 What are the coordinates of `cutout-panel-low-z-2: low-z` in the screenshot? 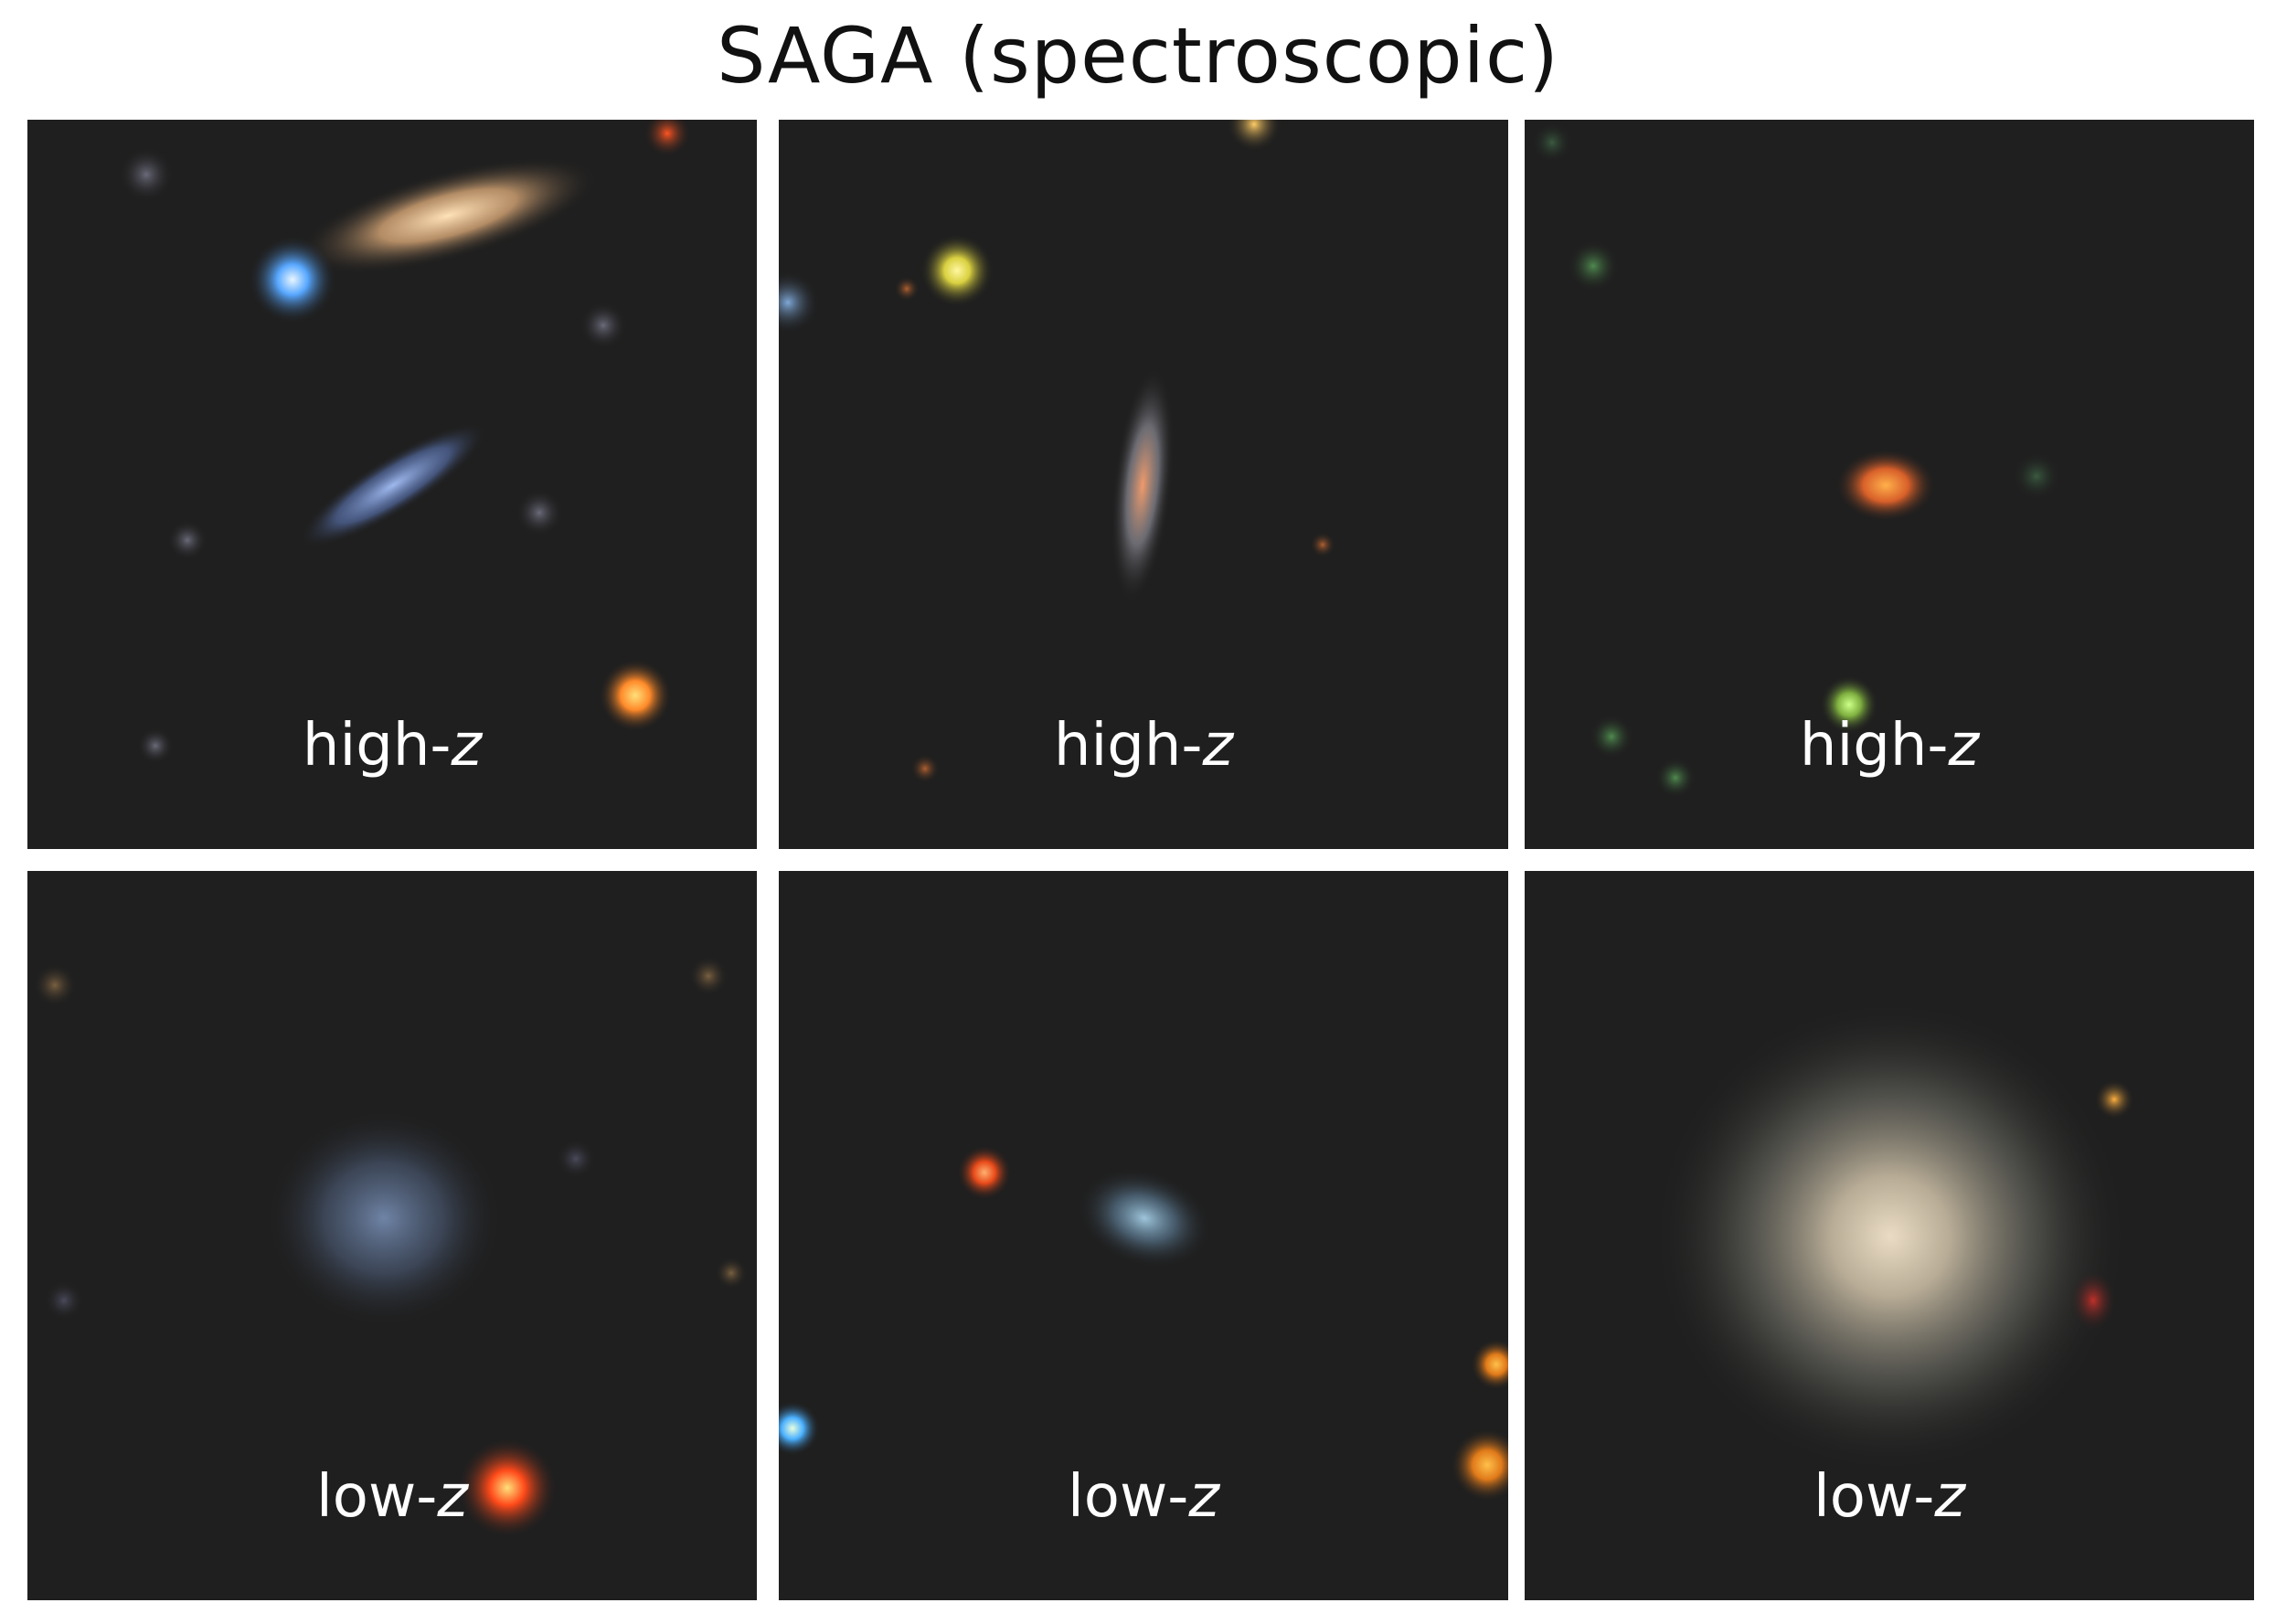 It's located at (1143, 1235).